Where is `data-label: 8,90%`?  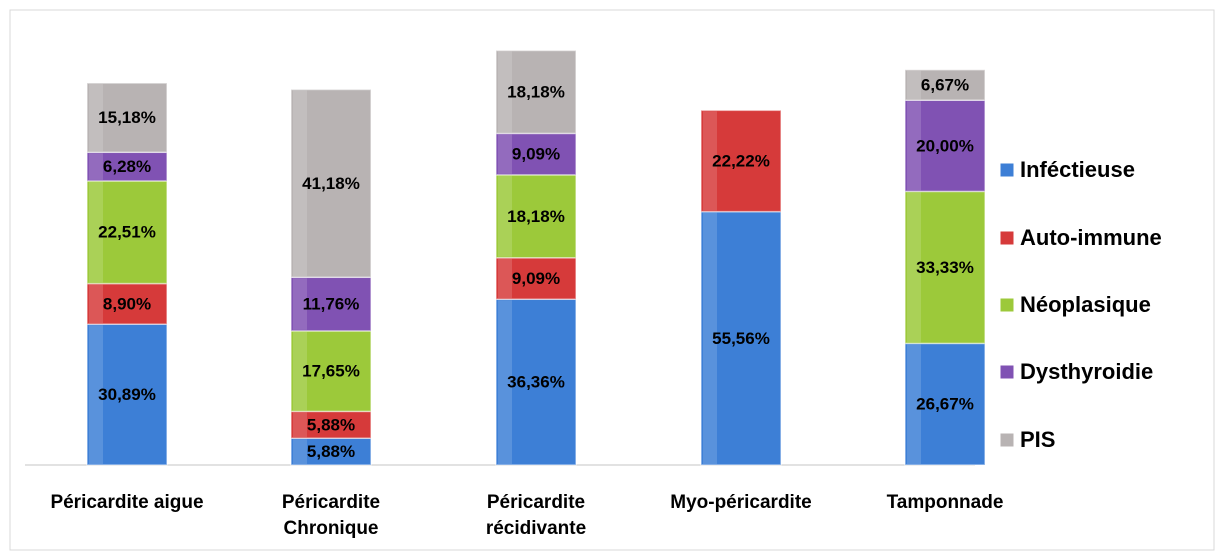 data-label: 8,90% is located at coordinates (127, 303).